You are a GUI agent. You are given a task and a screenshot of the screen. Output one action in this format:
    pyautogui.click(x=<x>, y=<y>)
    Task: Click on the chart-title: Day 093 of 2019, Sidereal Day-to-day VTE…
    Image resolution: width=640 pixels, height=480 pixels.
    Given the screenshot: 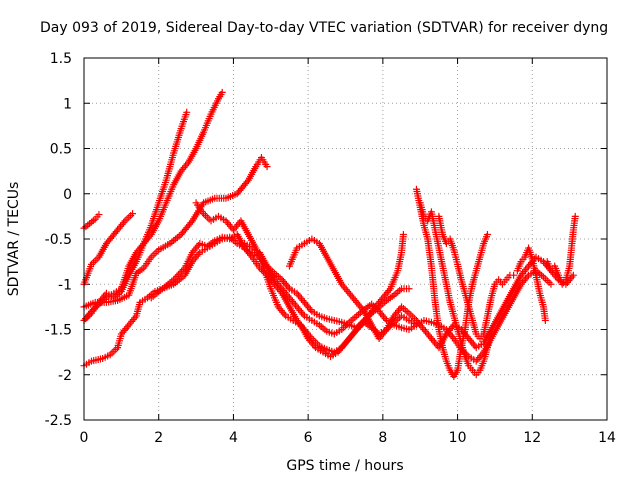 What is the action you would take?
    pyautogui.click(x=324, y=28)
    